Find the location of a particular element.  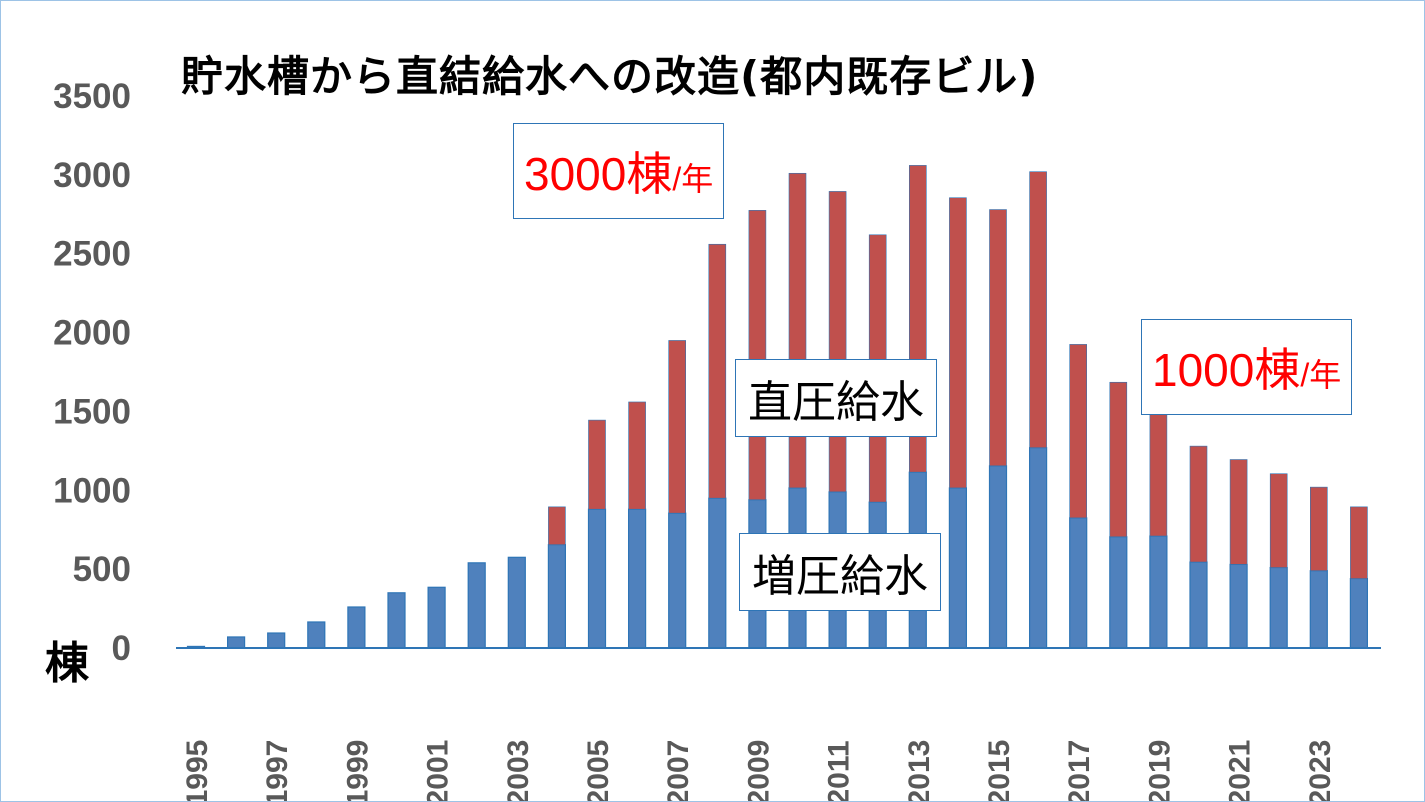

bar-booster-1999 is located at coordinates (356, 627).